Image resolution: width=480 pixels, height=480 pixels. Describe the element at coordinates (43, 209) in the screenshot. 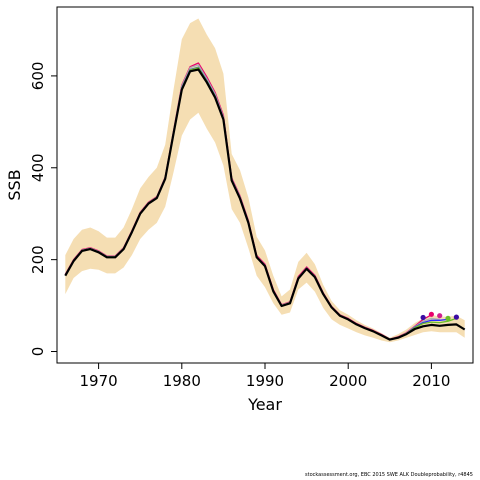

I see `y-axis: 0 200 400 600` at that location.